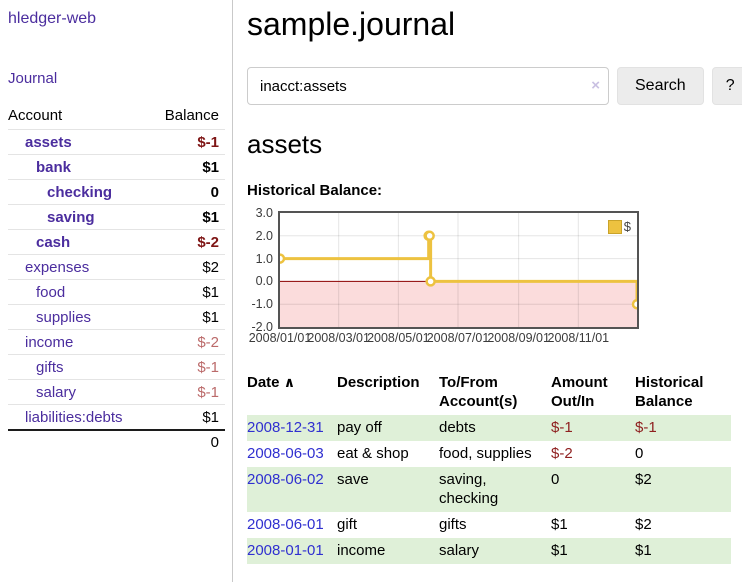  I want to click on accounts-total: 0, so click(116, 440).